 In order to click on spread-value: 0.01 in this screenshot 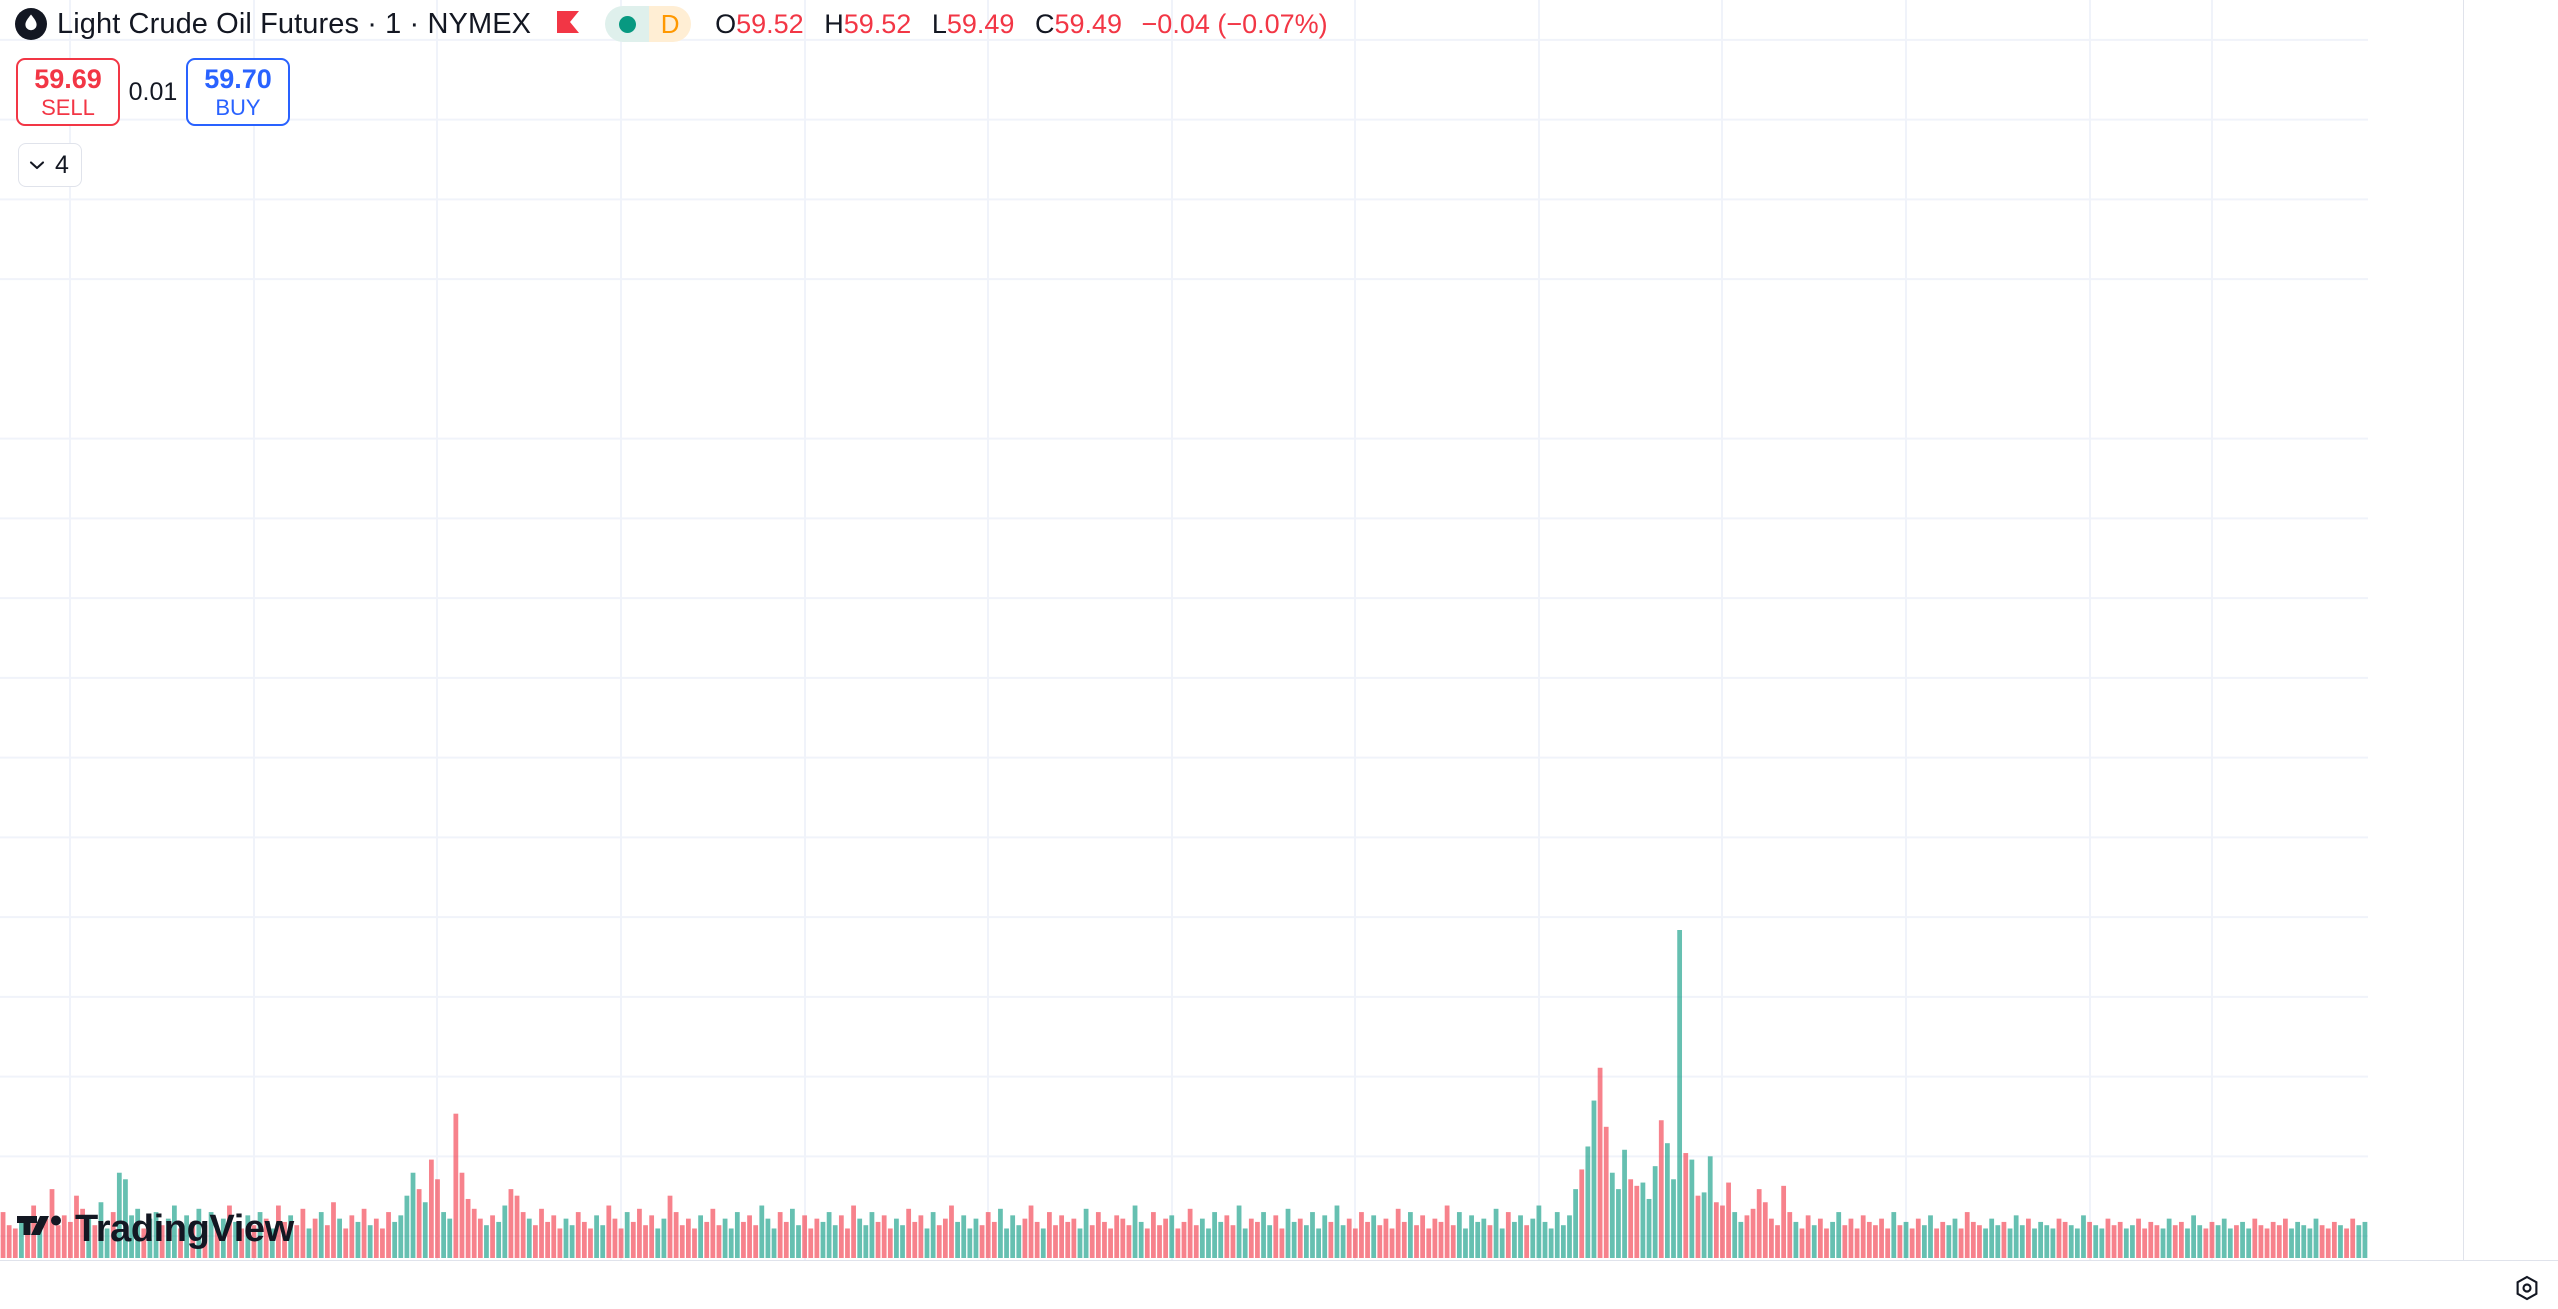, I will do `click(153, 91)`.